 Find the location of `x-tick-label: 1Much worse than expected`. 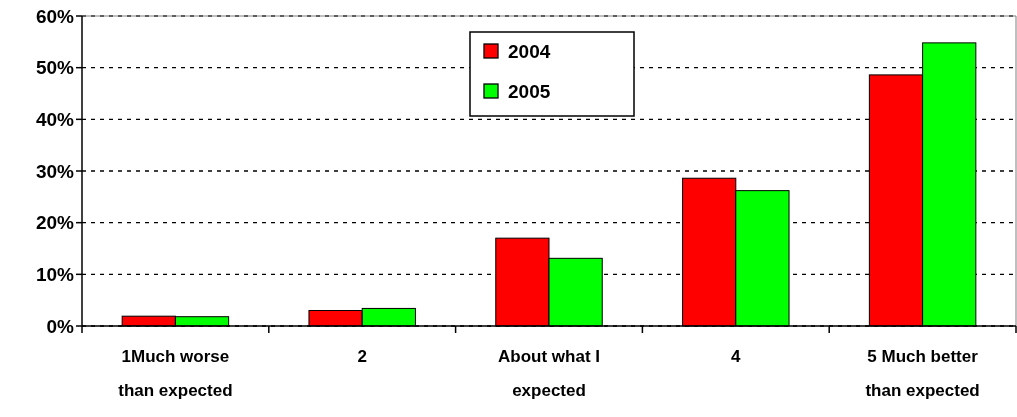

x-tick-label: 1Much worse than expected is located at coordinates (175, 373).